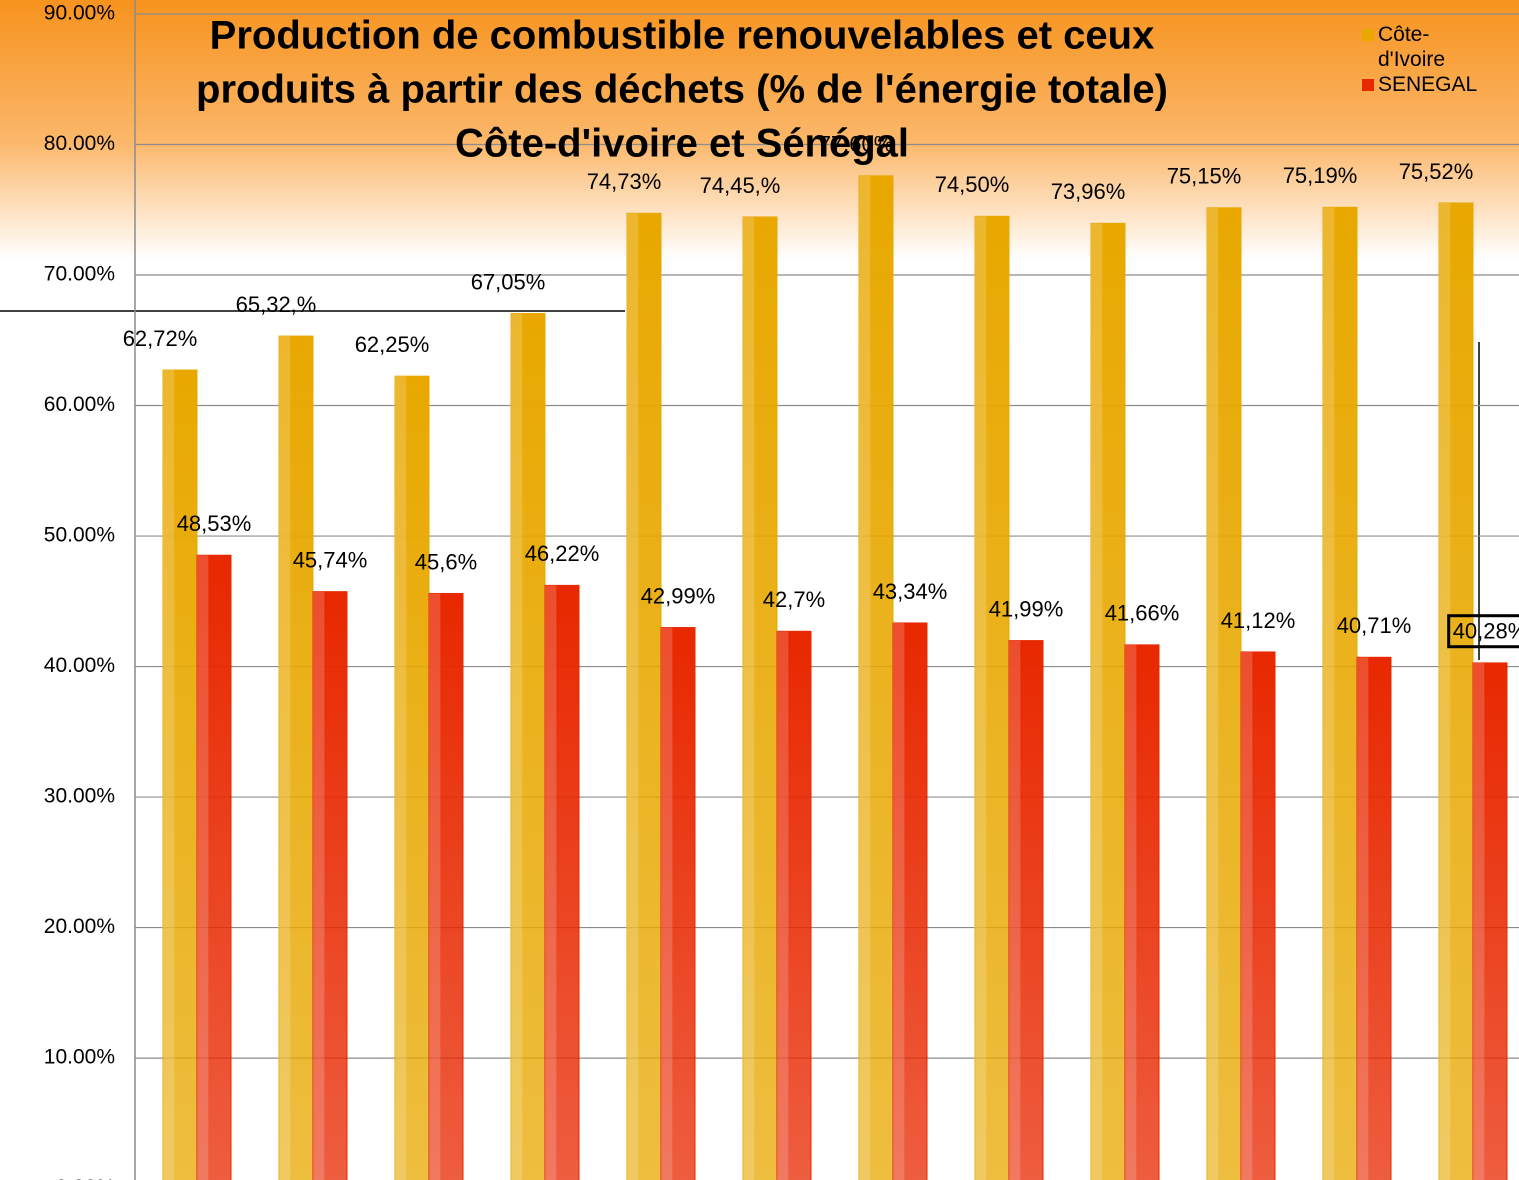 This screenshot has height=1180, width=1519. What do you see at coordinates (1258, 620) in the screenshot?
I see `value-label: 41,12%` at bounding box center [1258, 620].